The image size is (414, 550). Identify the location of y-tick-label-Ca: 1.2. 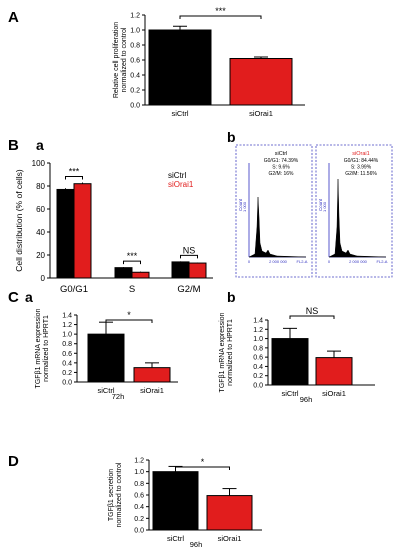
(67, 325).